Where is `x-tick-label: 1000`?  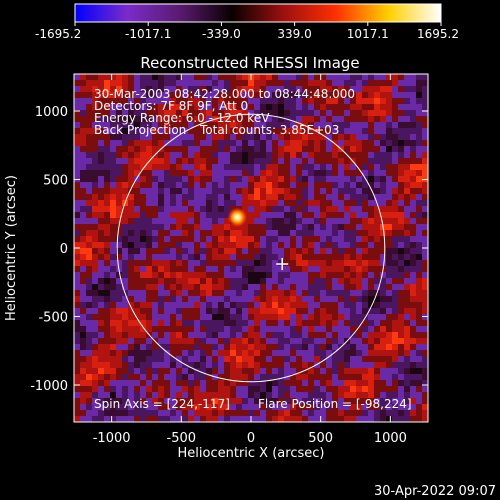 x-tick-label: 1000 is located at coordinates (390, 438).